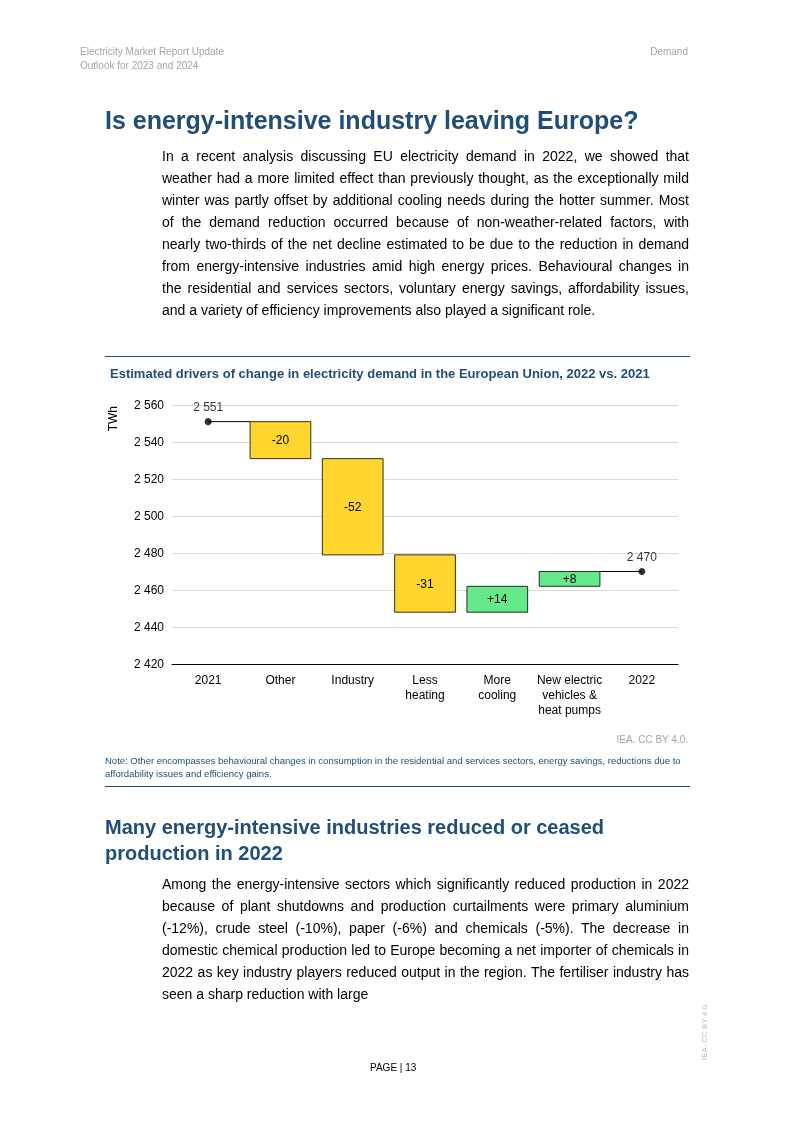 This screenshot has width=793, height=1122. I want to click on y-tick-label: 2 440, so click(149, 627).